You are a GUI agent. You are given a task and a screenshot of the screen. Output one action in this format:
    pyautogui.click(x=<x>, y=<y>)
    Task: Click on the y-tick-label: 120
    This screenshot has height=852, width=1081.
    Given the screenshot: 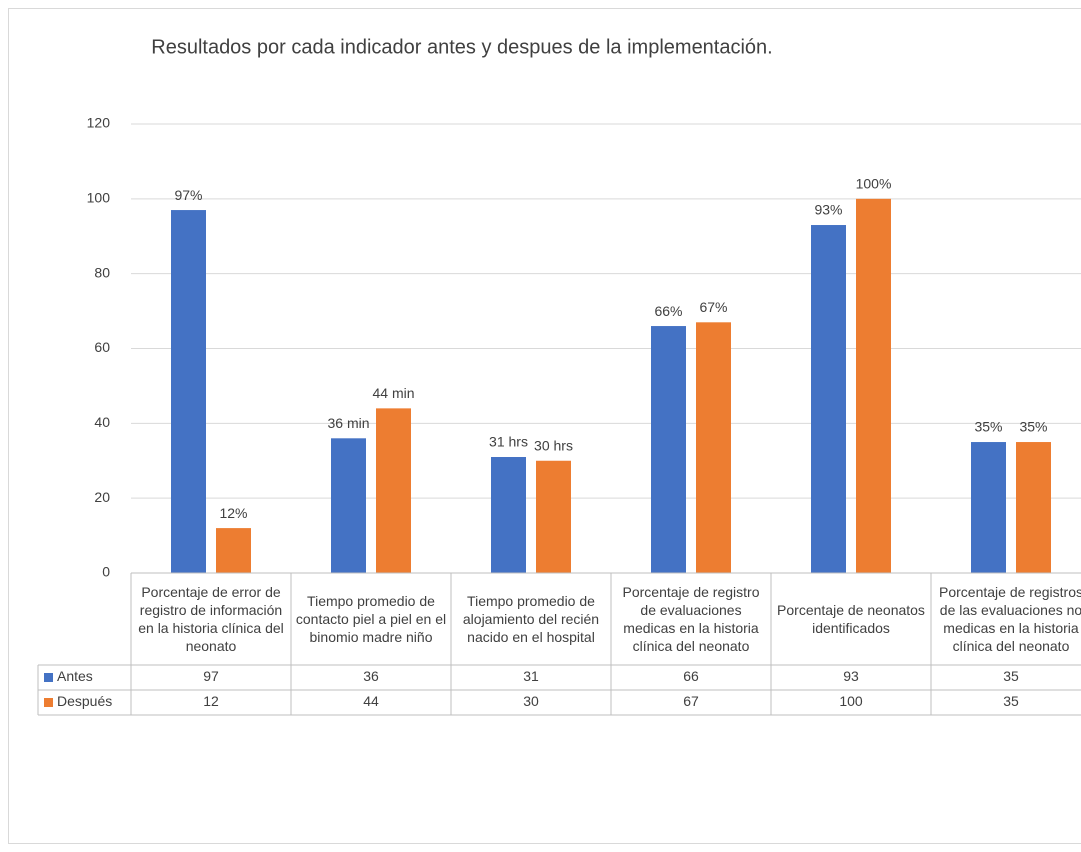 What is the action you would take?
    pyautogui.click(x=99, y=123)
    